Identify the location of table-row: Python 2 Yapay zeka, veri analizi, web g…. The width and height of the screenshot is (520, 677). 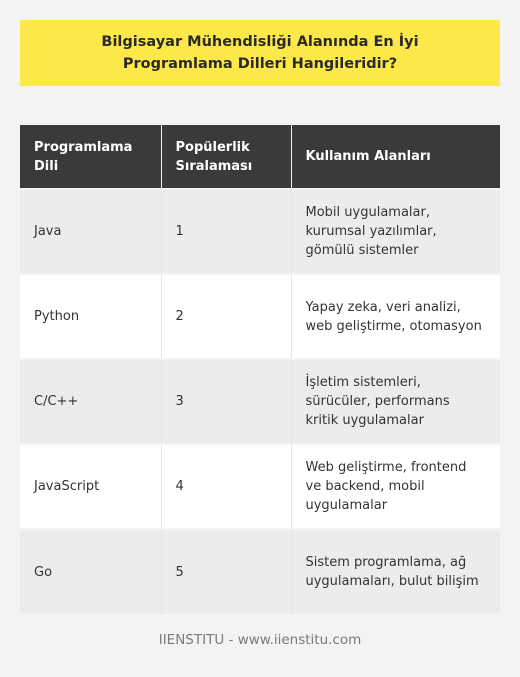
(260, 316).